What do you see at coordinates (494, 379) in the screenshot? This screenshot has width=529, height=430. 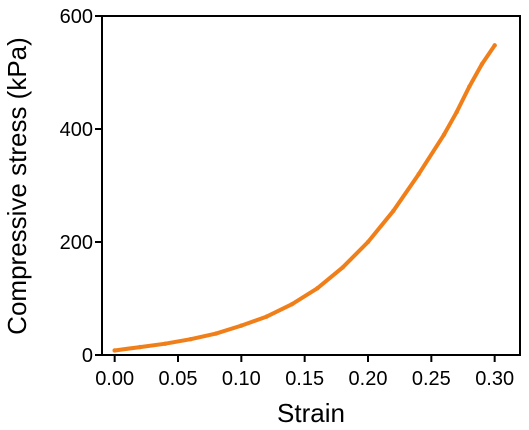 I see `x-tick-label: 0.30` at bounding box center [494, 379].